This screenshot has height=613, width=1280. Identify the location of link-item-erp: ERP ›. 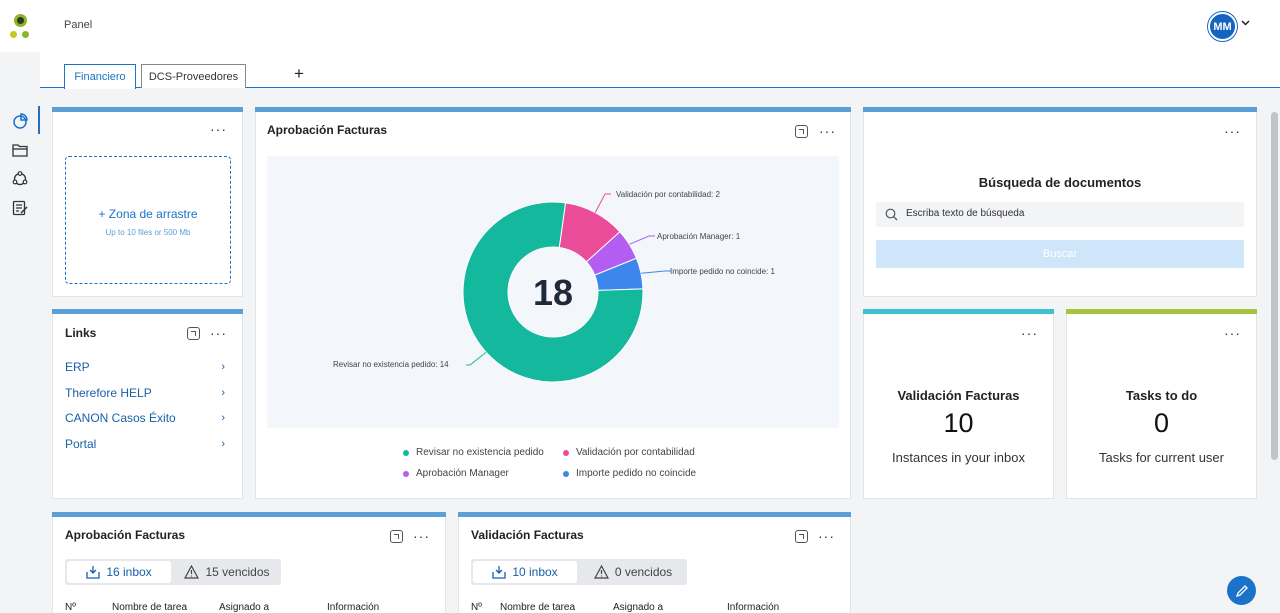
(145, 367).